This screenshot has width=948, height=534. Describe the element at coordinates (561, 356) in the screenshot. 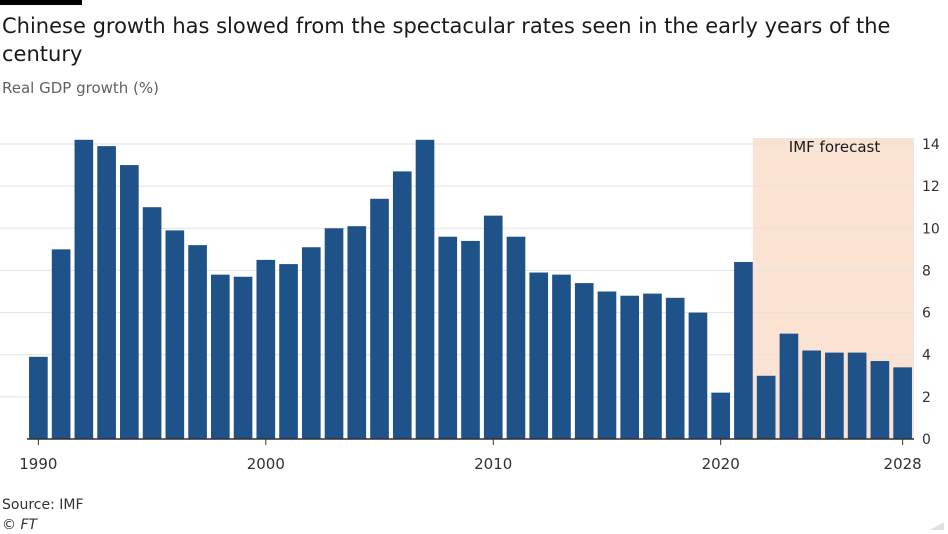

I see `bar-2013` at that location.